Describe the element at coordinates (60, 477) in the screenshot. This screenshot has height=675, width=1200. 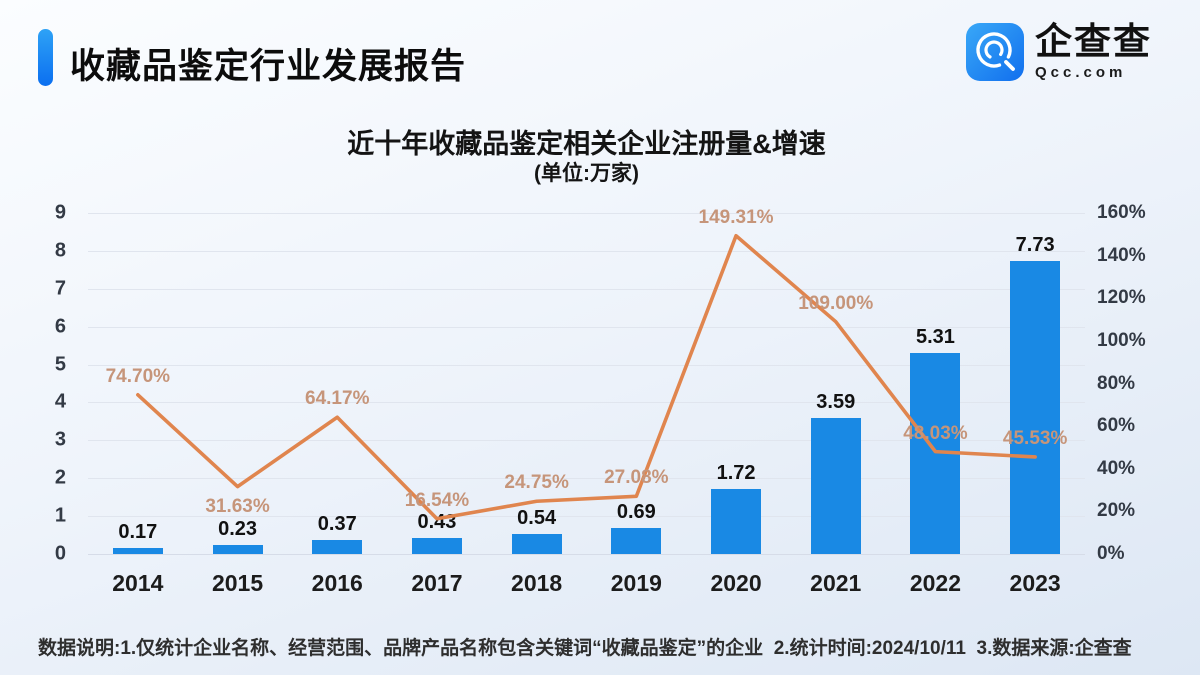
I see `y-axis-tick-left: 2` at that location.